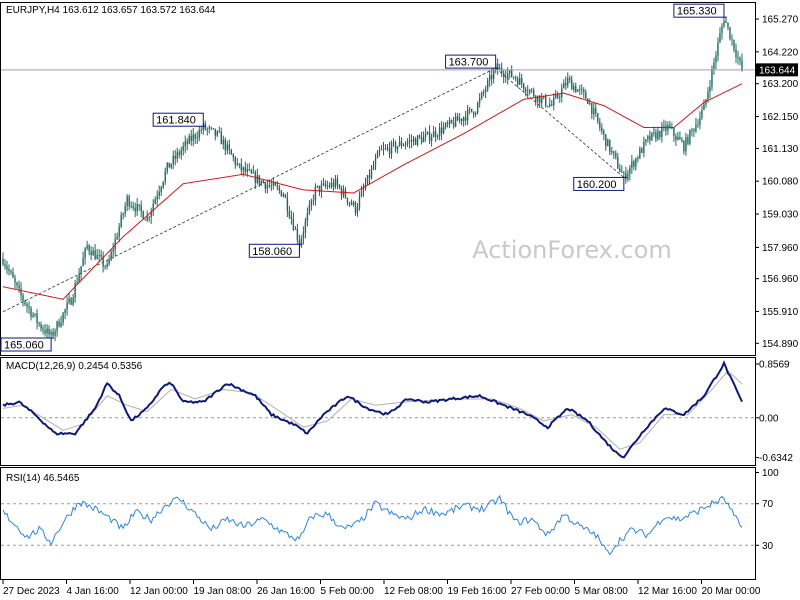  What do you see at coordinates (413, 591) in the screenshot?
I see `x-axis-label: 12 Feb 08:00` at bounding box center [413, 591].